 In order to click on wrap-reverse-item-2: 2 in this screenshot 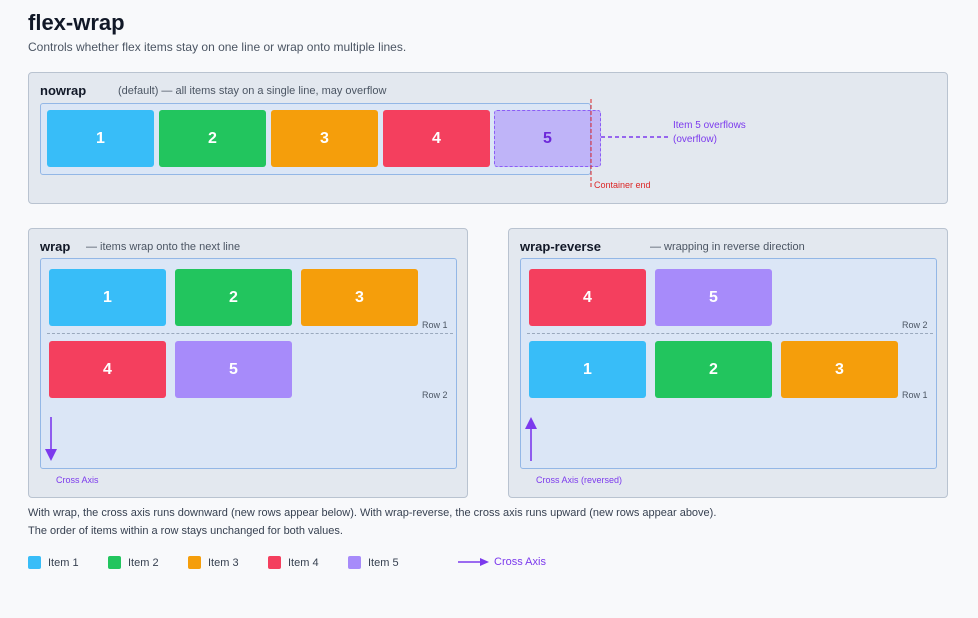, I will do `click(713, 369)`.